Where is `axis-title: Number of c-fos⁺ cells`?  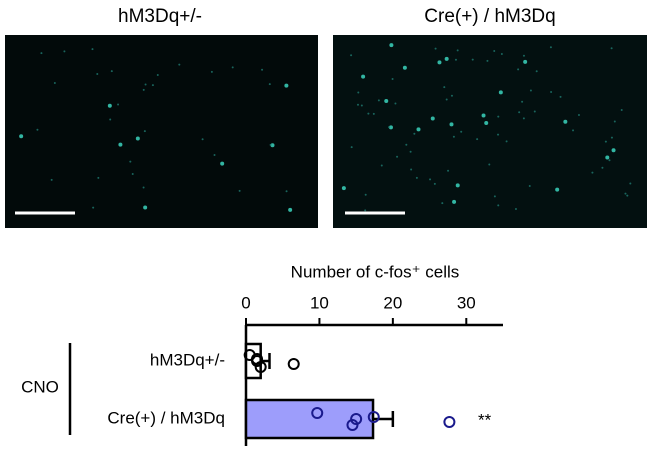 axis-title: Number of c-fos⁺ cells is located at coordinates (375, 271).